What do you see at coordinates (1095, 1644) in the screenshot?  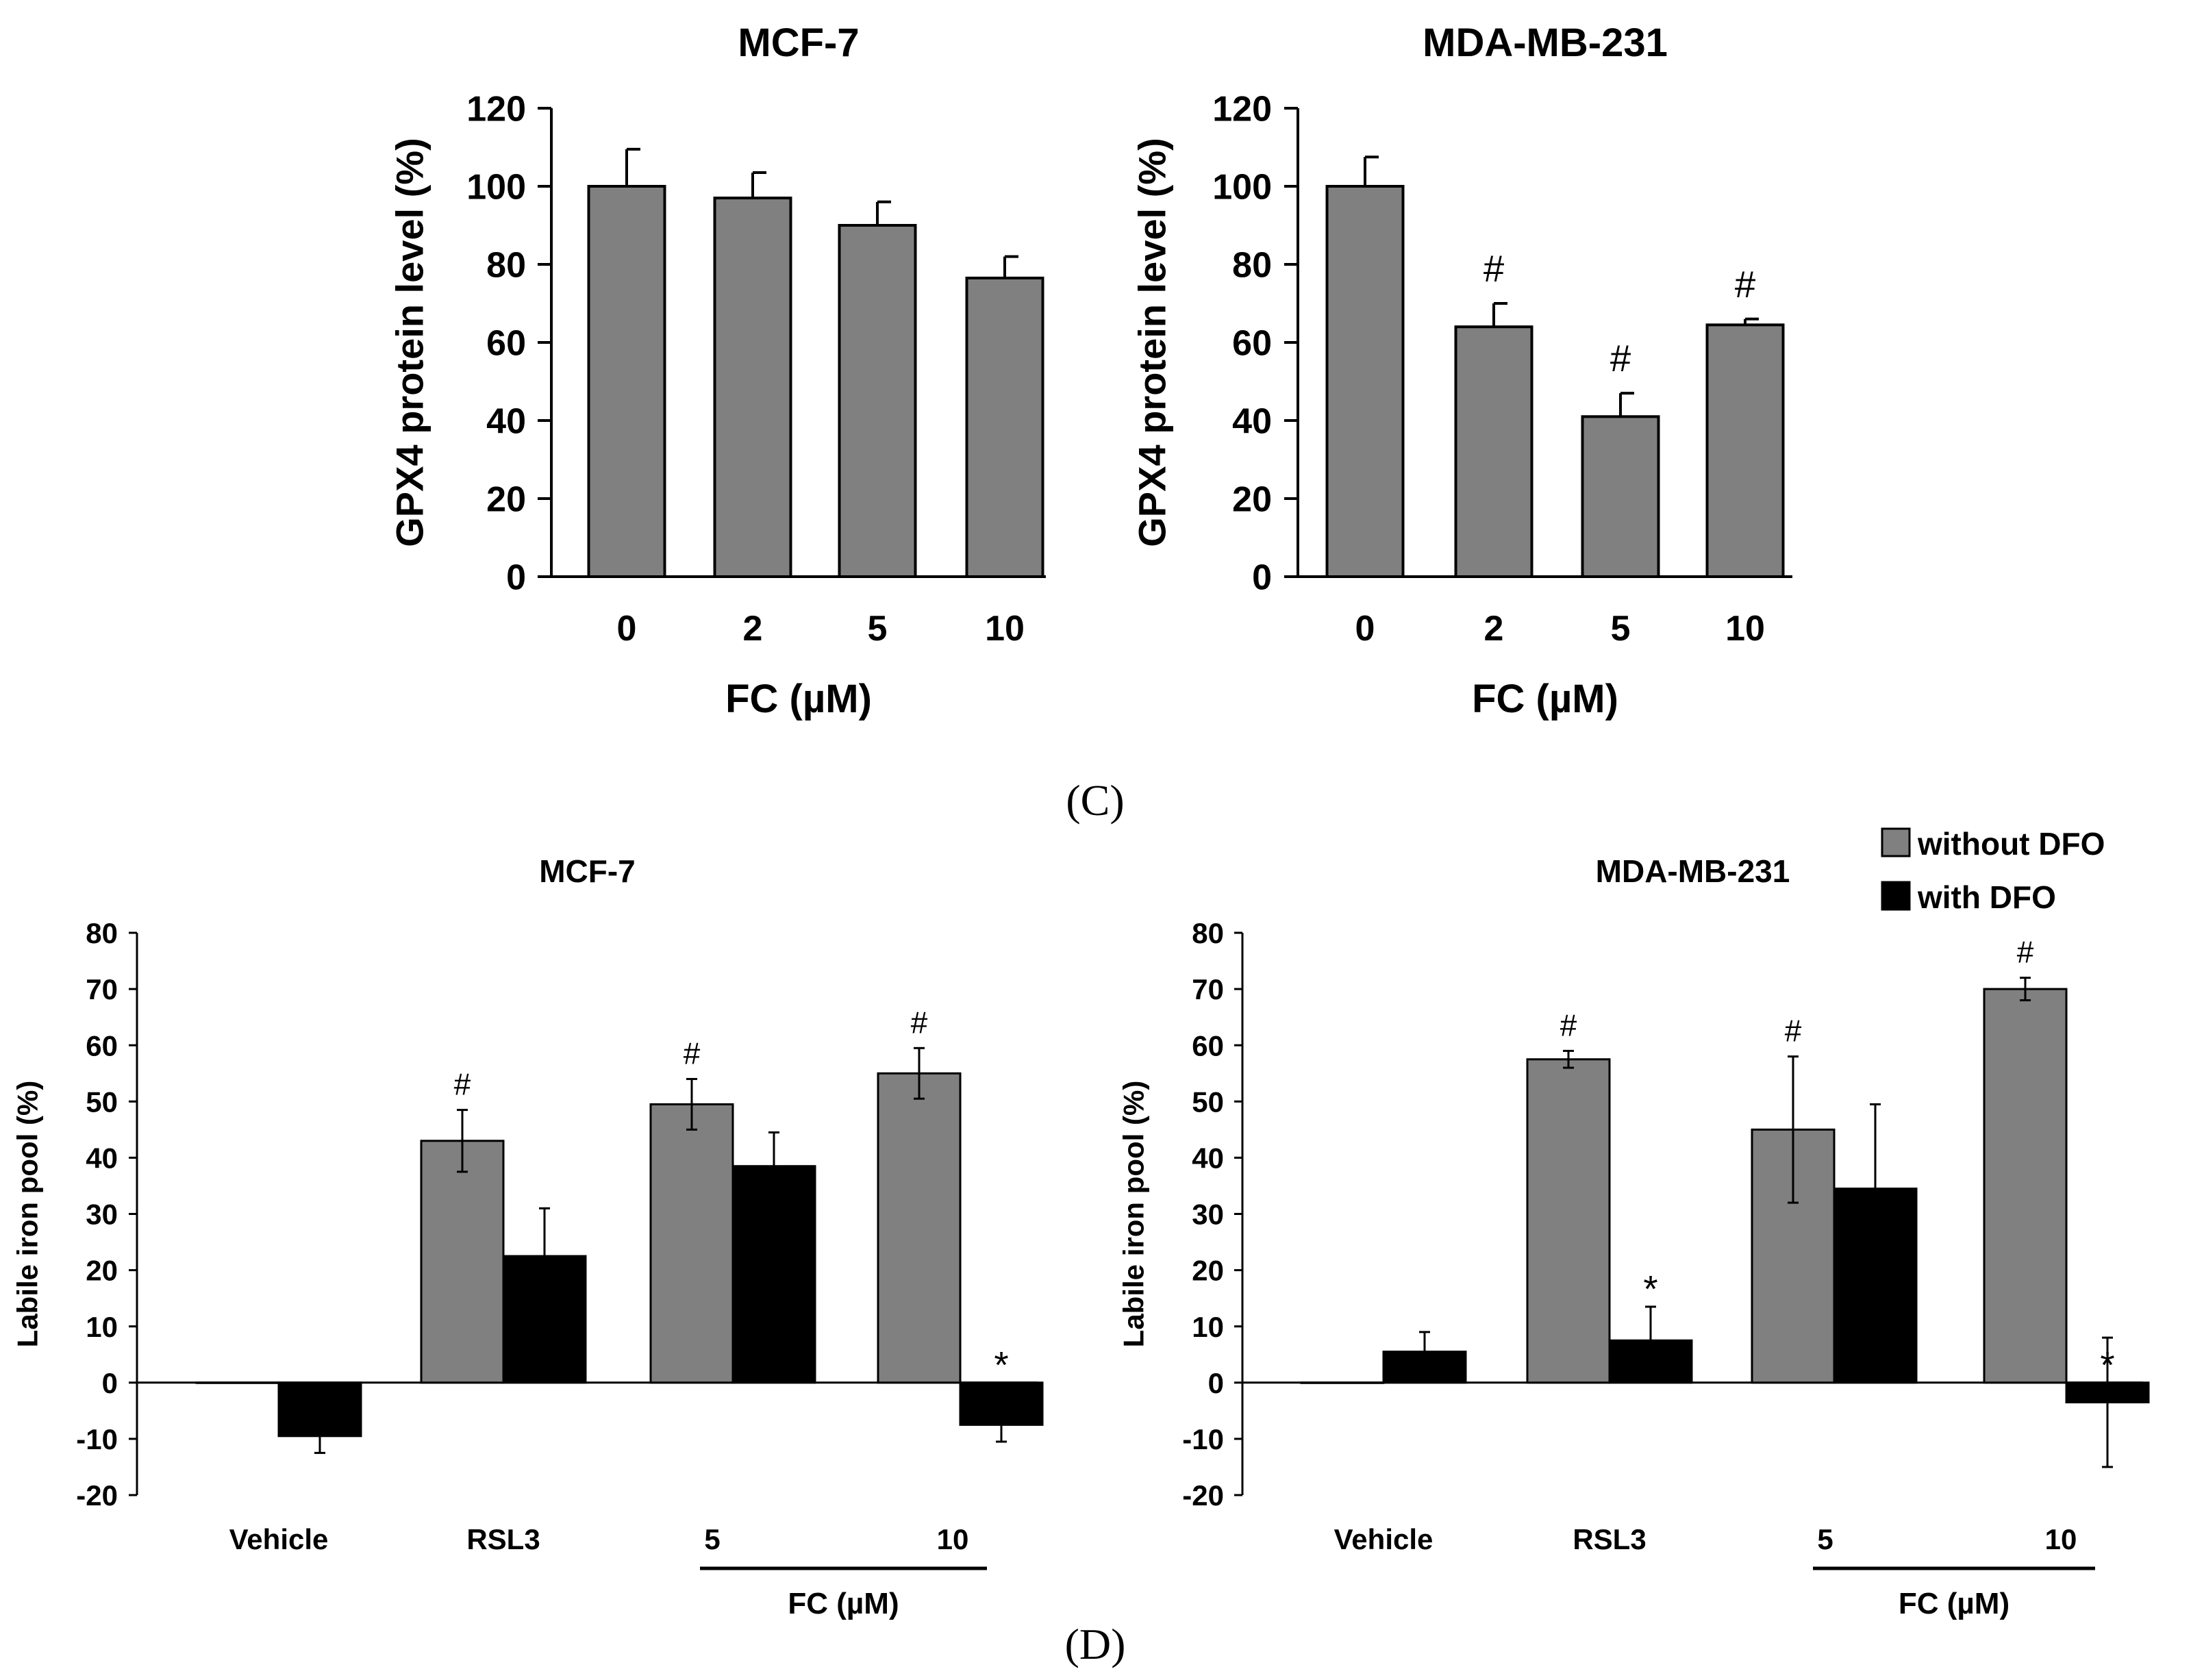 I see `panel-label-d: (D)` at bounding box center [1095, 1644].